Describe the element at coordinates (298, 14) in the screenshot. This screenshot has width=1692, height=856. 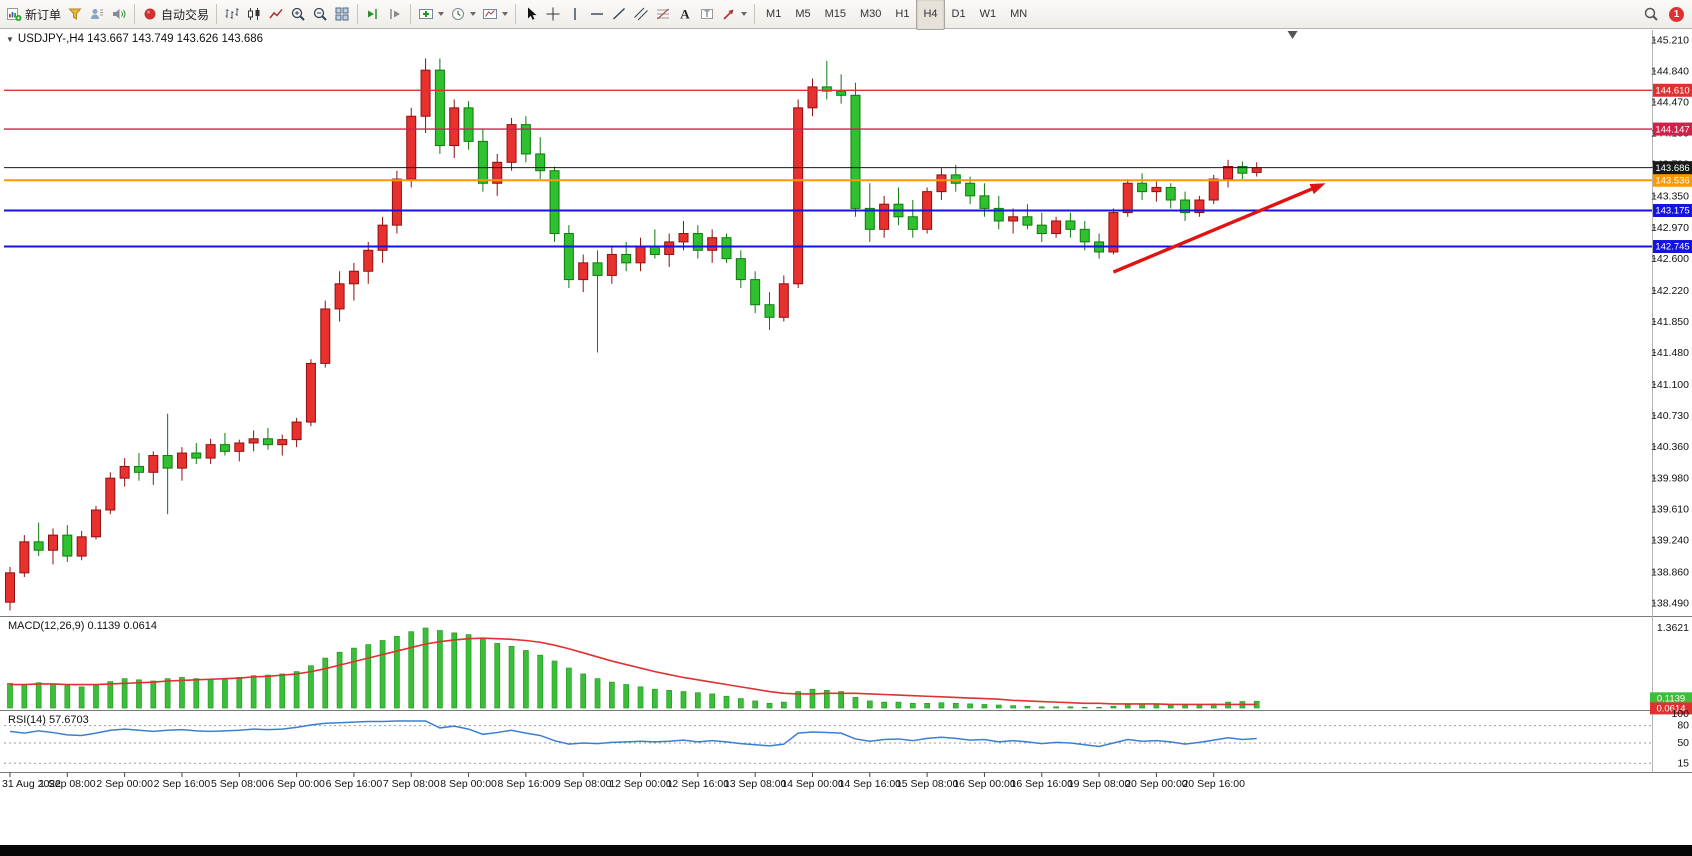
I see `zoom-in-button` at that location.